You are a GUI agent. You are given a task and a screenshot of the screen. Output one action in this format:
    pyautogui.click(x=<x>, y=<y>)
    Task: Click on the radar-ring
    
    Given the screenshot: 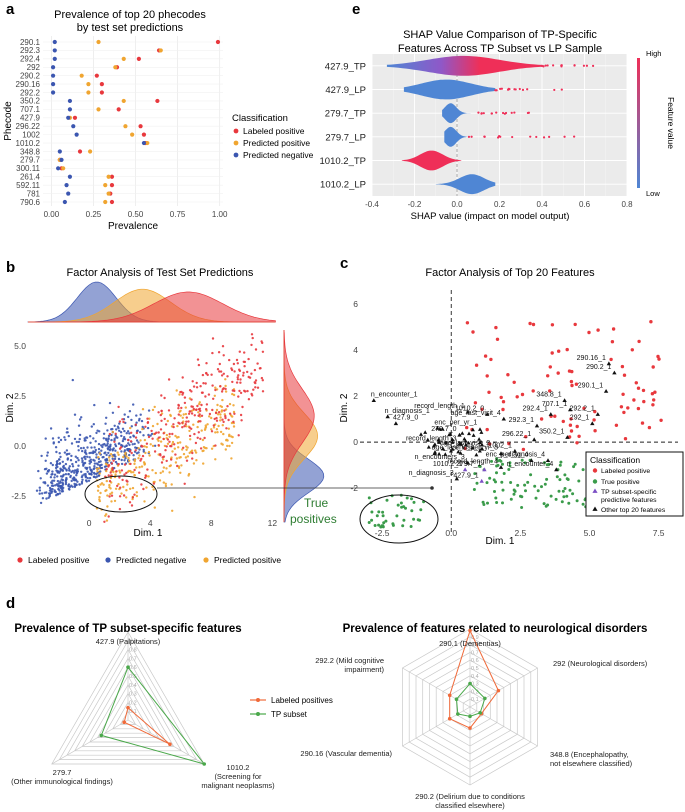 What is the action you would take?
    pyautogui.click(x=128, y=713)
    